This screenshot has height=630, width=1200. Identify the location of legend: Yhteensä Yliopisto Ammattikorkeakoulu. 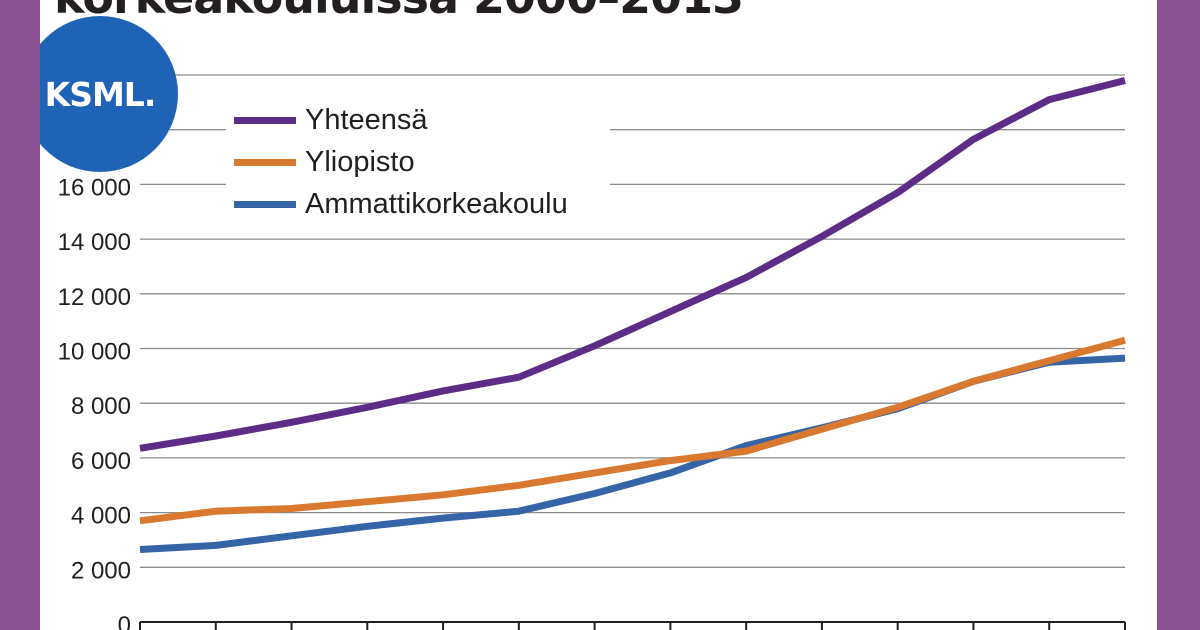
(418, 162).